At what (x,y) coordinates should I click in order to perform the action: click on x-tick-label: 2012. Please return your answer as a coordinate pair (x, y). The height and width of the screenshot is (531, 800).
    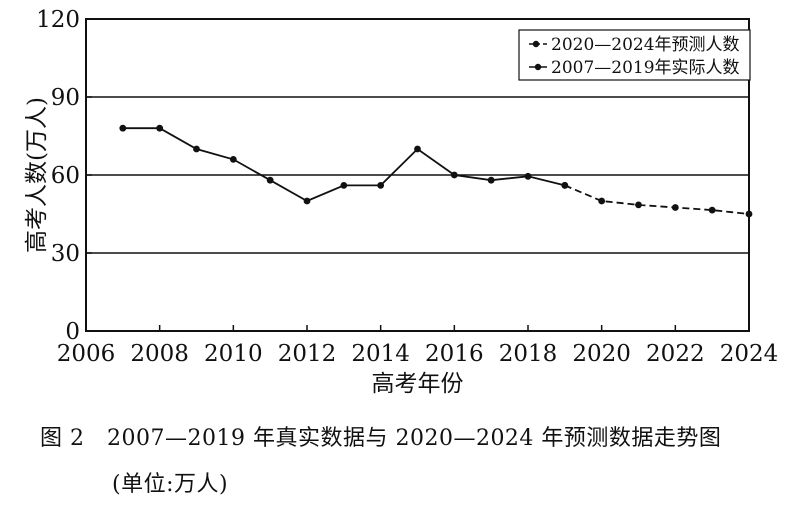
    Looking at the image, I should click on (307, 354).